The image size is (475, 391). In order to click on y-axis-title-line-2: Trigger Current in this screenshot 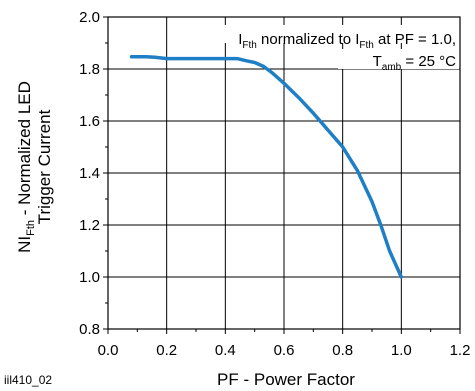, I will do `click(44, 166)`.